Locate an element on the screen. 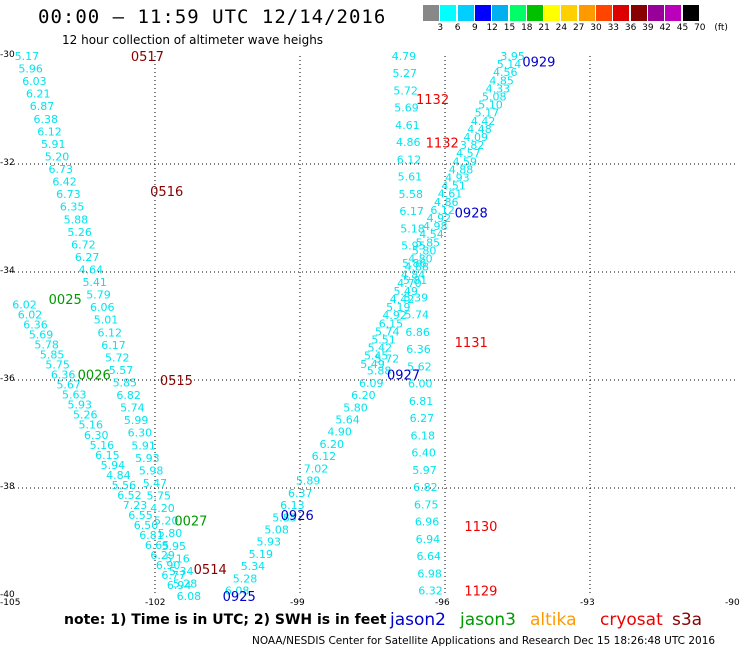  swh-value: 7.23 is located at coordinates (135, 505).